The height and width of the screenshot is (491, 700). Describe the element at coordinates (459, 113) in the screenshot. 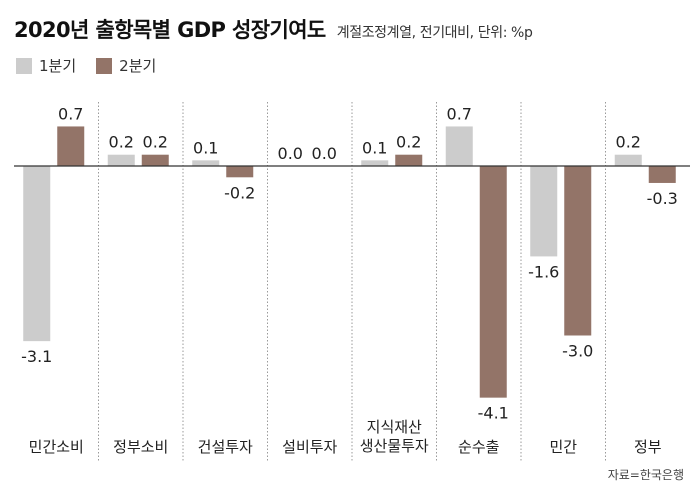

I see `value-label-q1: 0.7` at that location.